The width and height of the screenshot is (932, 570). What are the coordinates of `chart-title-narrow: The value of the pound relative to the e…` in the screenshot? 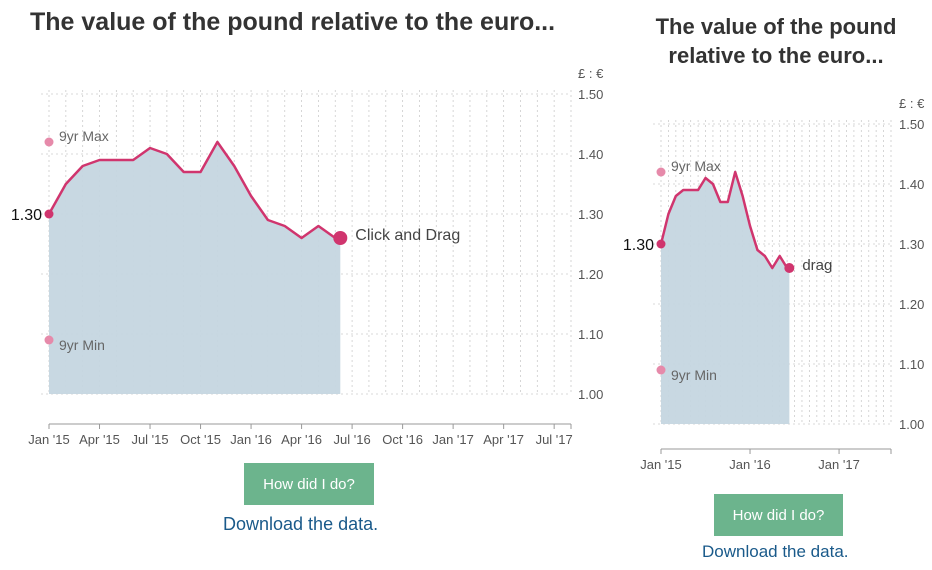 It's located at (771, 41).